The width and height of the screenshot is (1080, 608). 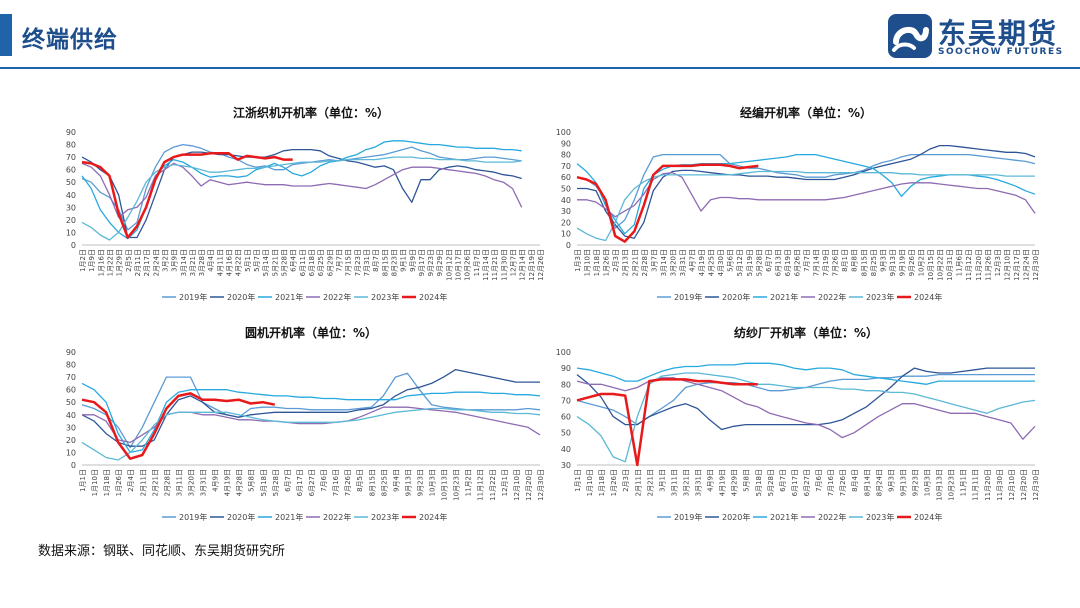 I want to click on legend-label: 2022年, so click(x=832, y=517).